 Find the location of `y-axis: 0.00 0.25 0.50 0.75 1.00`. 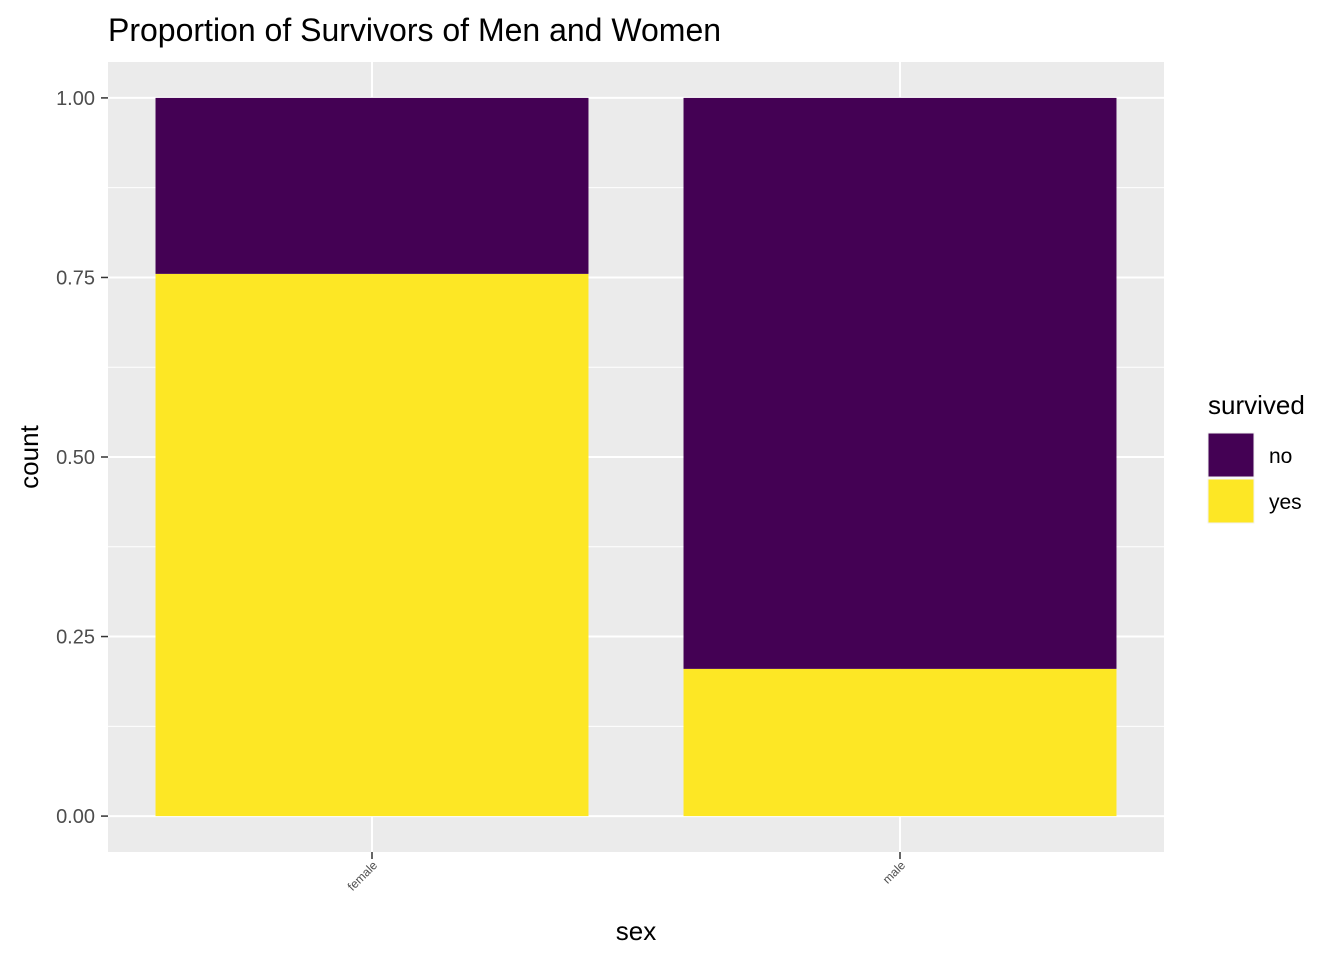

y-axis: 0.00 0.25 0.50 0.75 1.00 is located at coordinates (82, 458).